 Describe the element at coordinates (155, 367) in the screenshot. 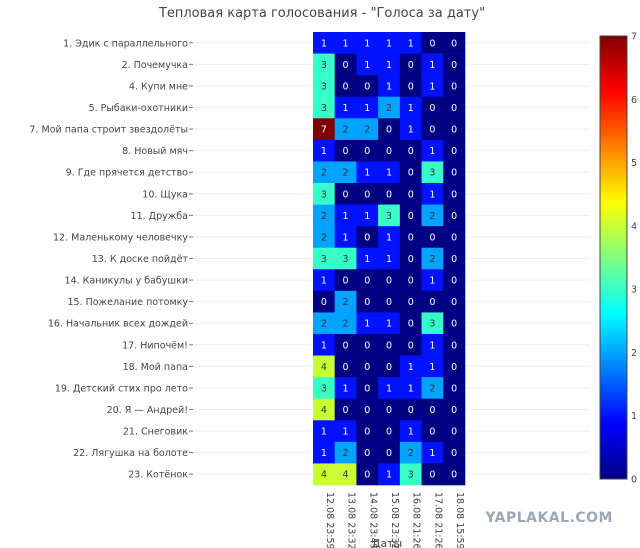

I see `y-tick-label: 18. Мой папа` at that location.